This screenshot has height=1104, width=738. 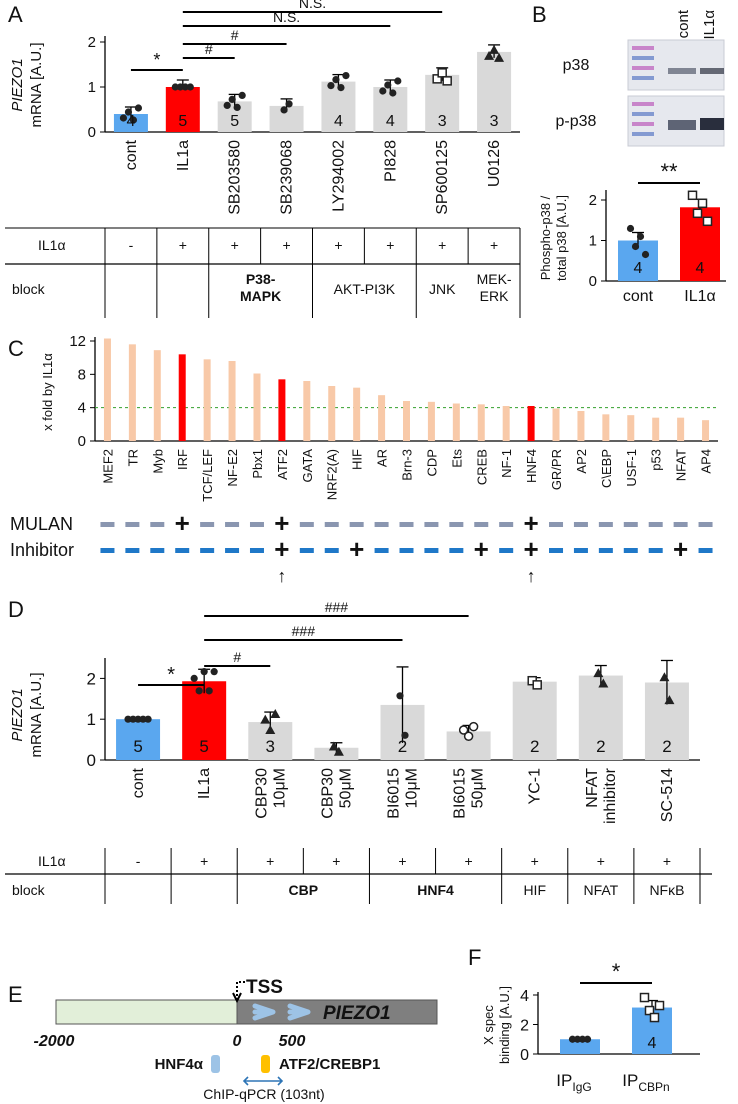 What do you see at coordinates (263, 1081) in the screenshot?
I see `e-amplicon-arrow-icon` at bounding box center [263, 1081].